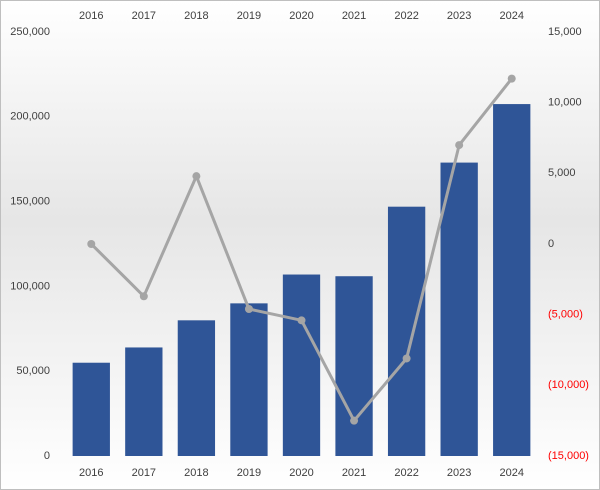 This screenshot has width=600, height=490. What do you see at coordinates (196, 16) in the screenshot?
I see `x-tick-label-top: 2018` at bounding box center [196, 16].